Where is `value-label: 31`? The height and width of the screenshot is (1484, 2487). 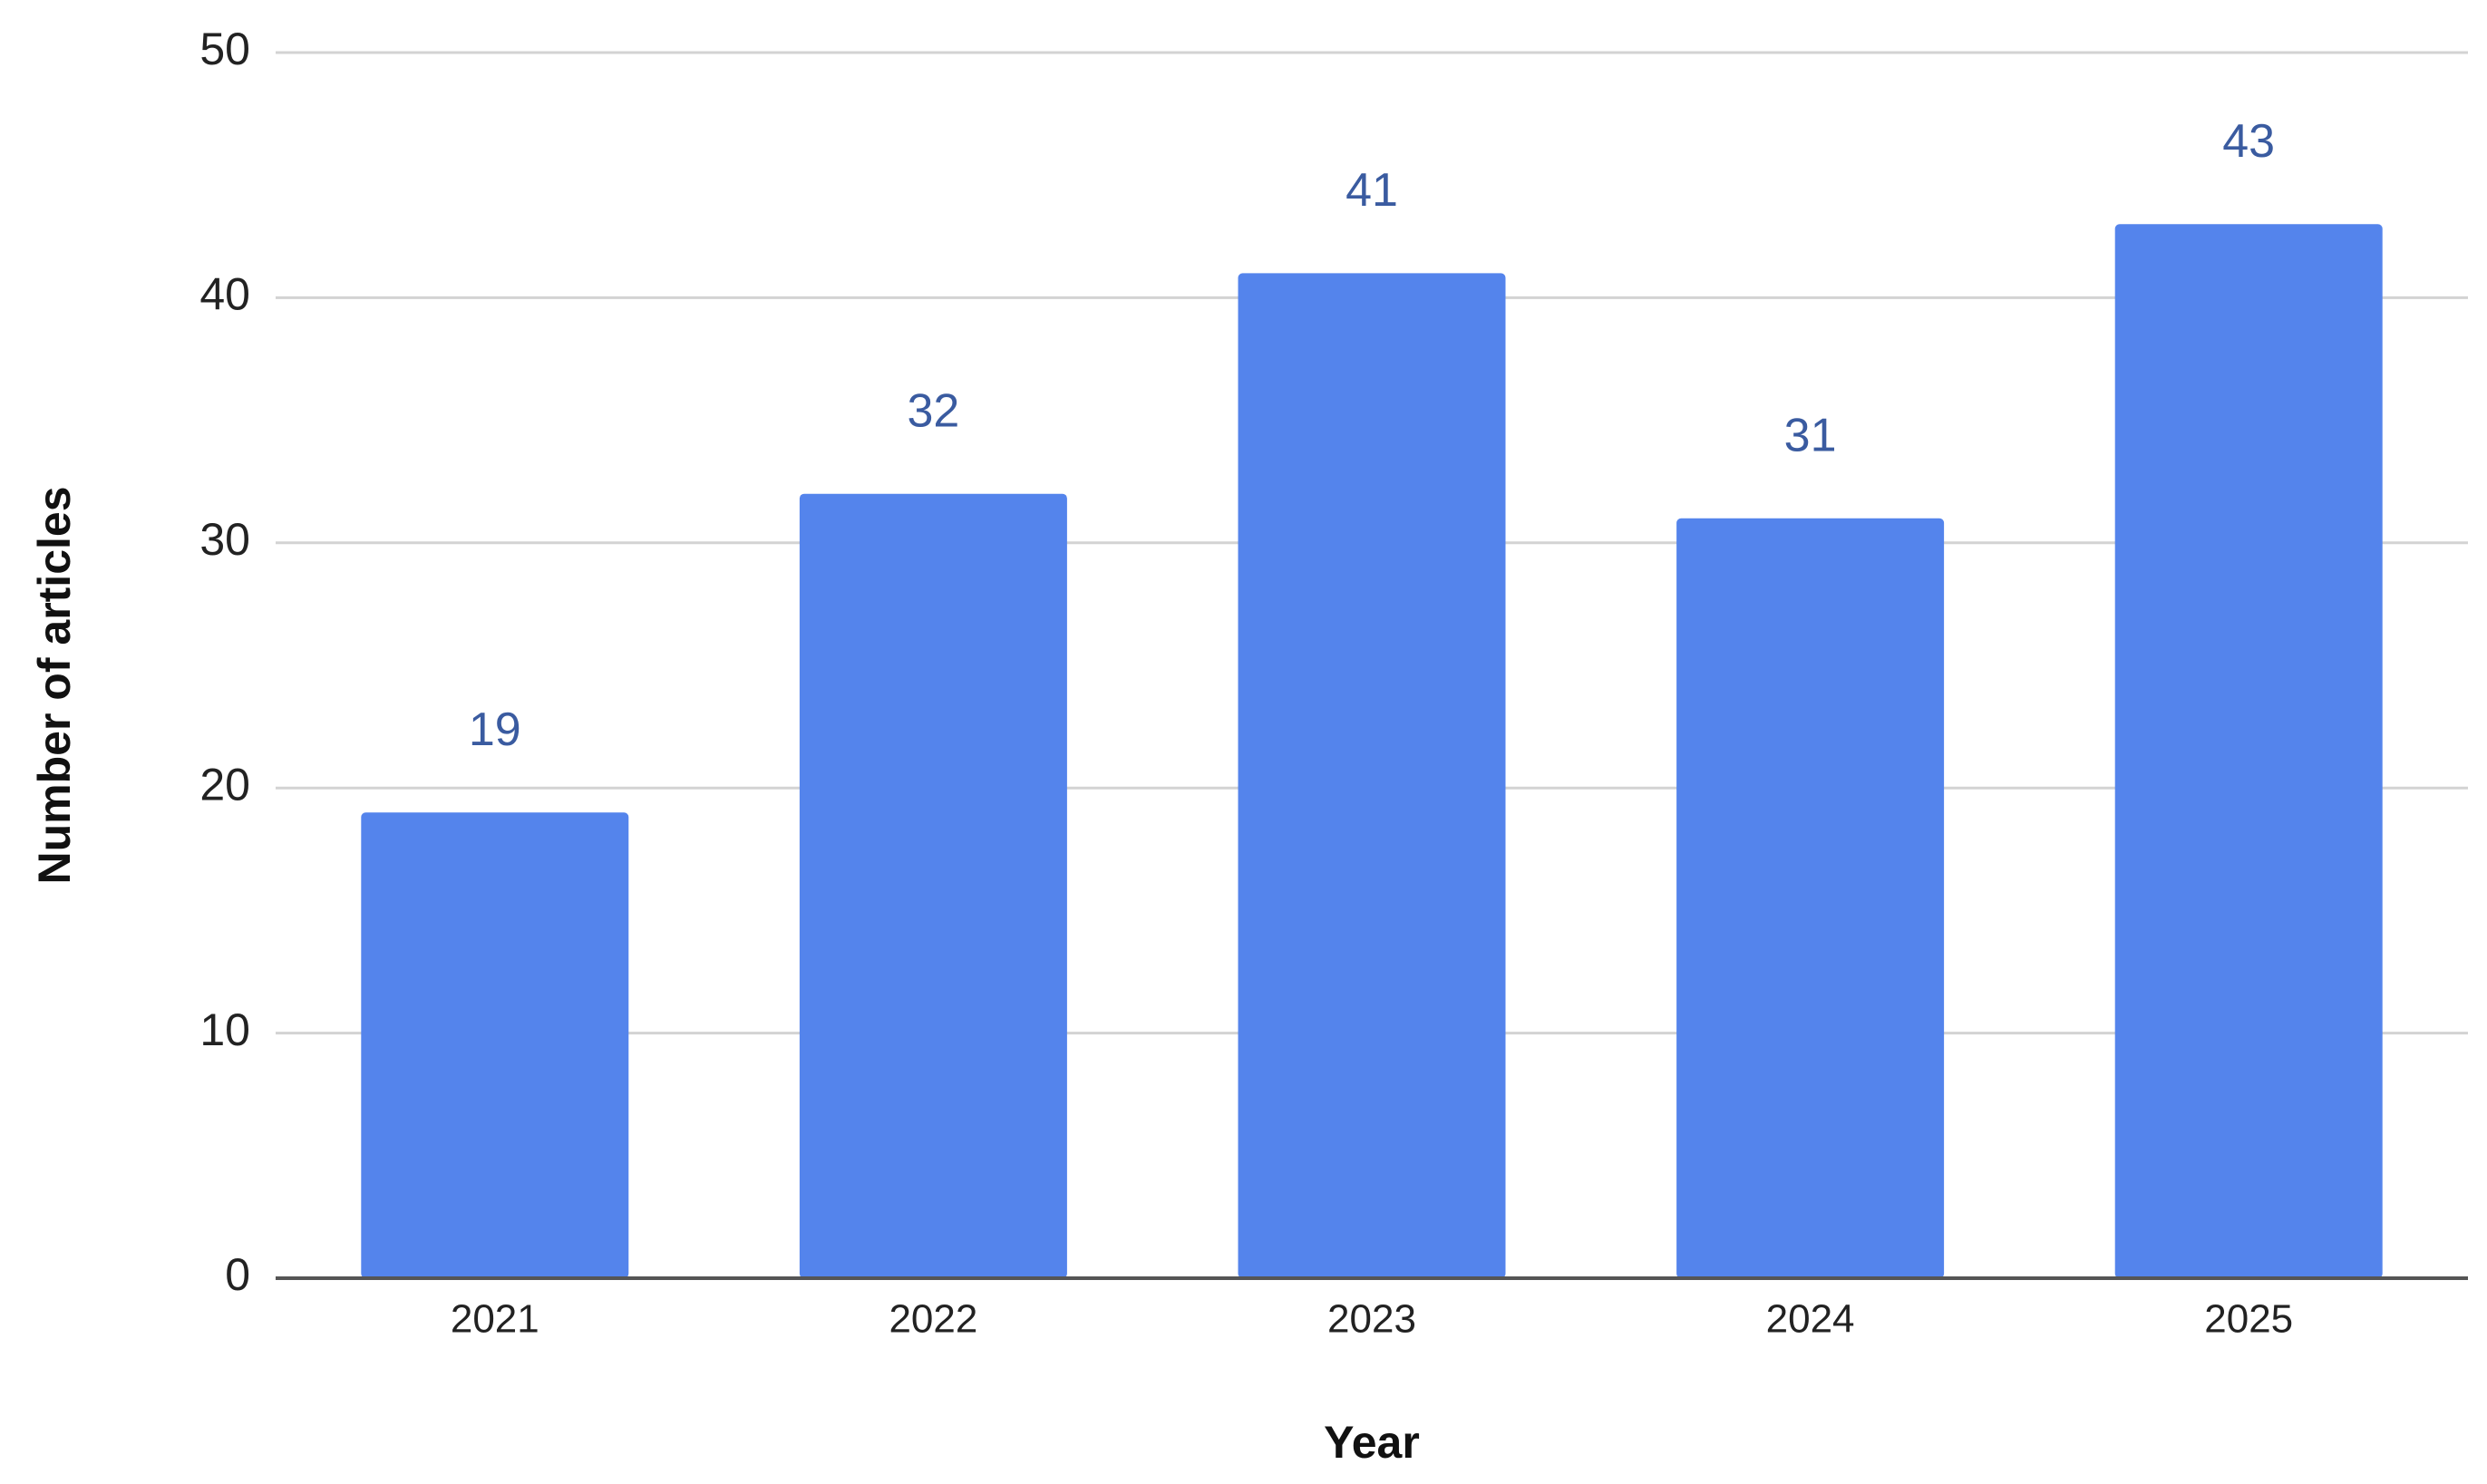 value-label: 31 is located at coordinates (1810, 435).